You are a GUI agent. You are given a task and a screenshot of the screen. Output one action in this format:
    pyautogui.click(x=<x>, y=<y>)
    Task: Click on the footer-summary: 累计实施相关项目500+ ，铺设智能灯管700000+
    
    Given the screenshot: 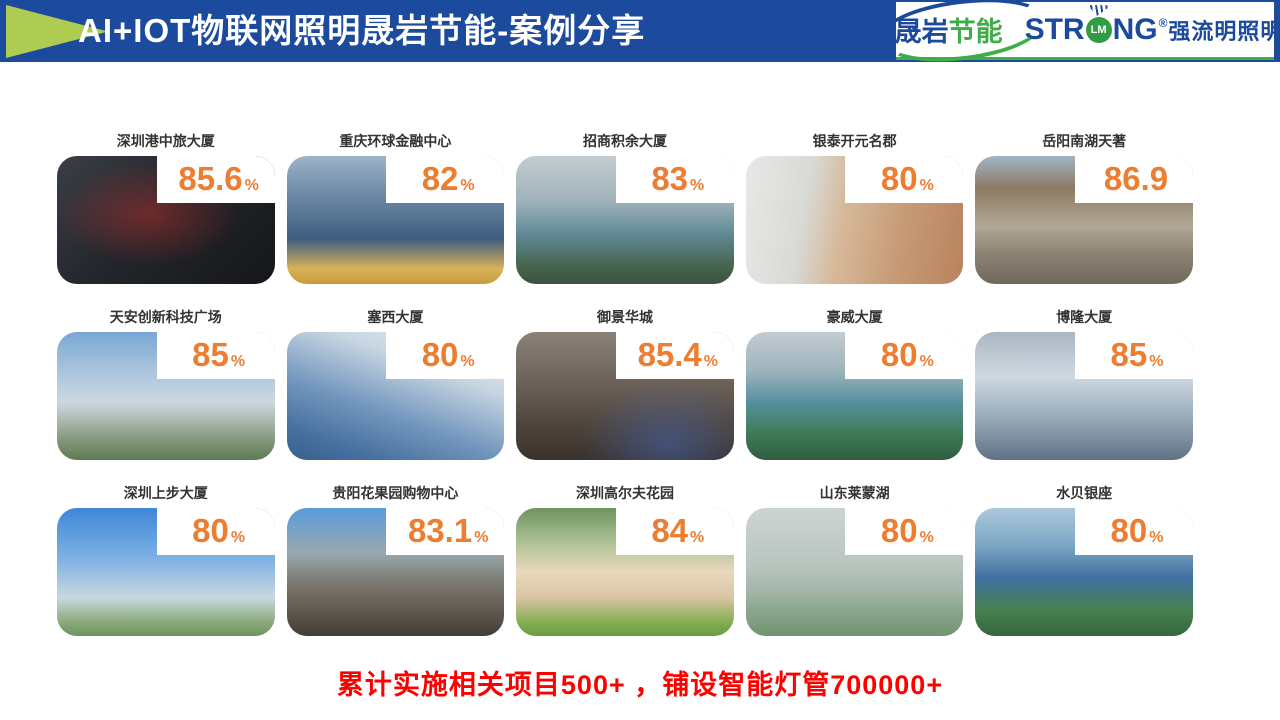 What is the action you would take?
    pyautogui.click(x=640, y=685)
    